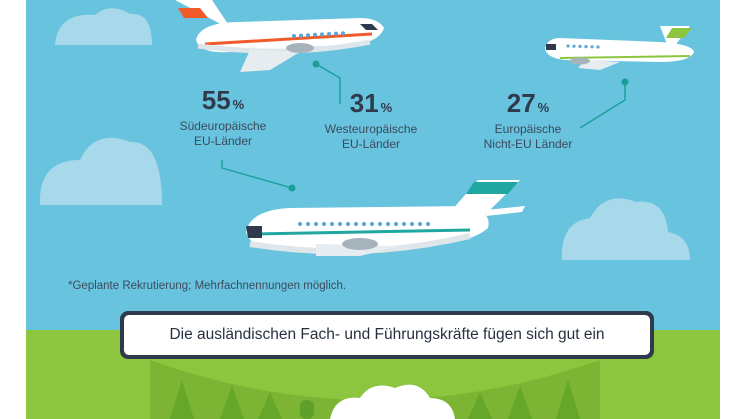 This screenshot has width=746, height=419. Describe the element at coordinates (101, 171) in the screenshot. I see `cloud-mid-left` at that location.